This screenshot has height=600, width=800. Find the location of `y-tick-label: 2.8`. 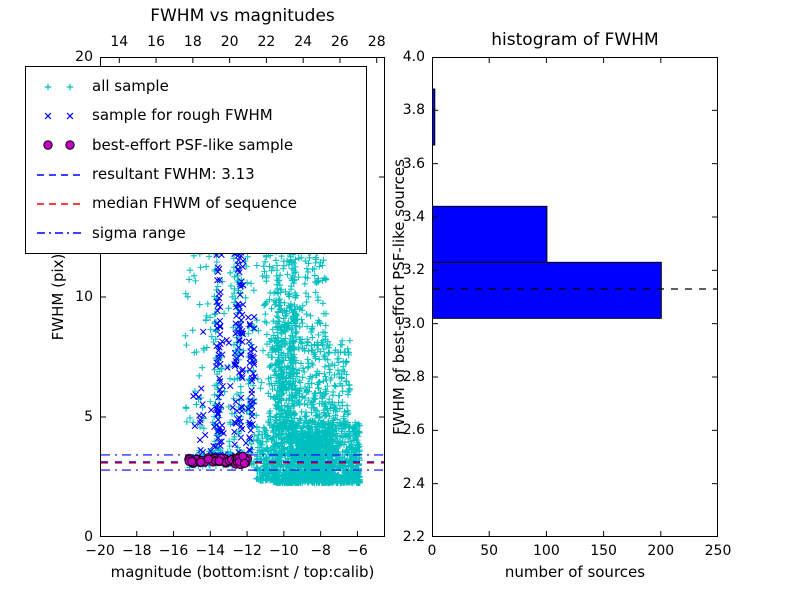

y-tick-label: 2.8 is located at coordinates (413, 377).